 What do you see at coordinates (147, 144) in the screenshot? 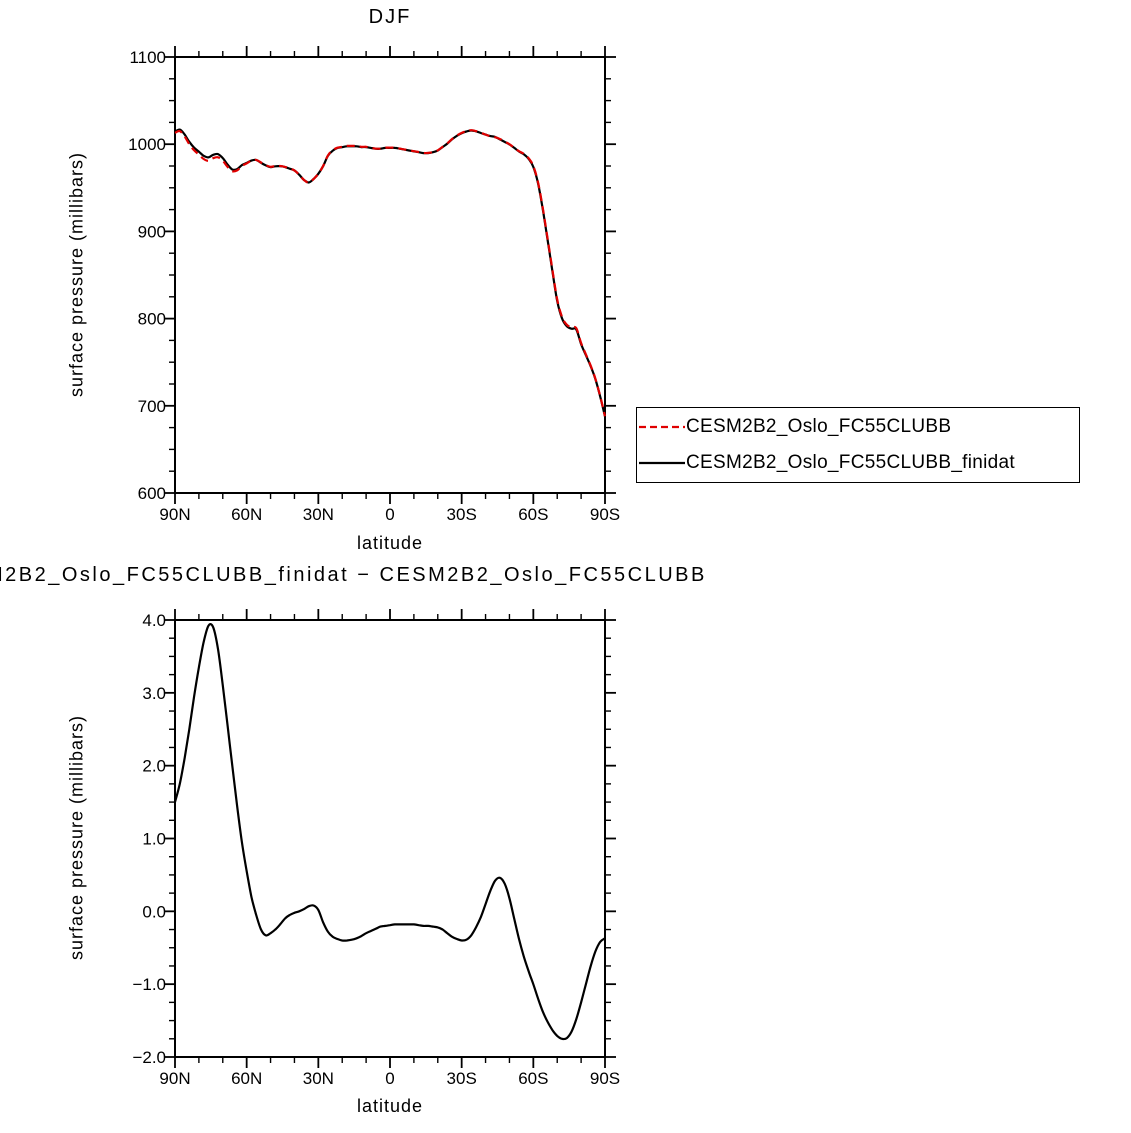
I see `y-tick-label: 1000` at bounding box center [147, 144].